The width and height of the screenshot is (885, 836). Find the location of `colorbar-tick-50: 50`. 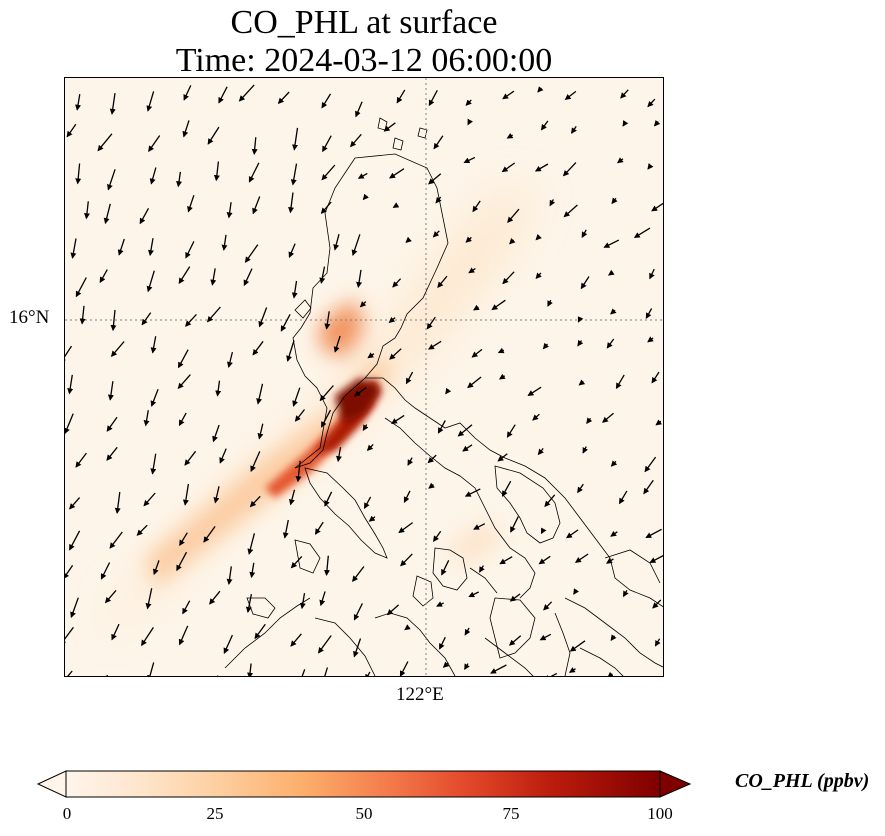

colorbar-tick-50: 50 is located at coordinates (364, 813).